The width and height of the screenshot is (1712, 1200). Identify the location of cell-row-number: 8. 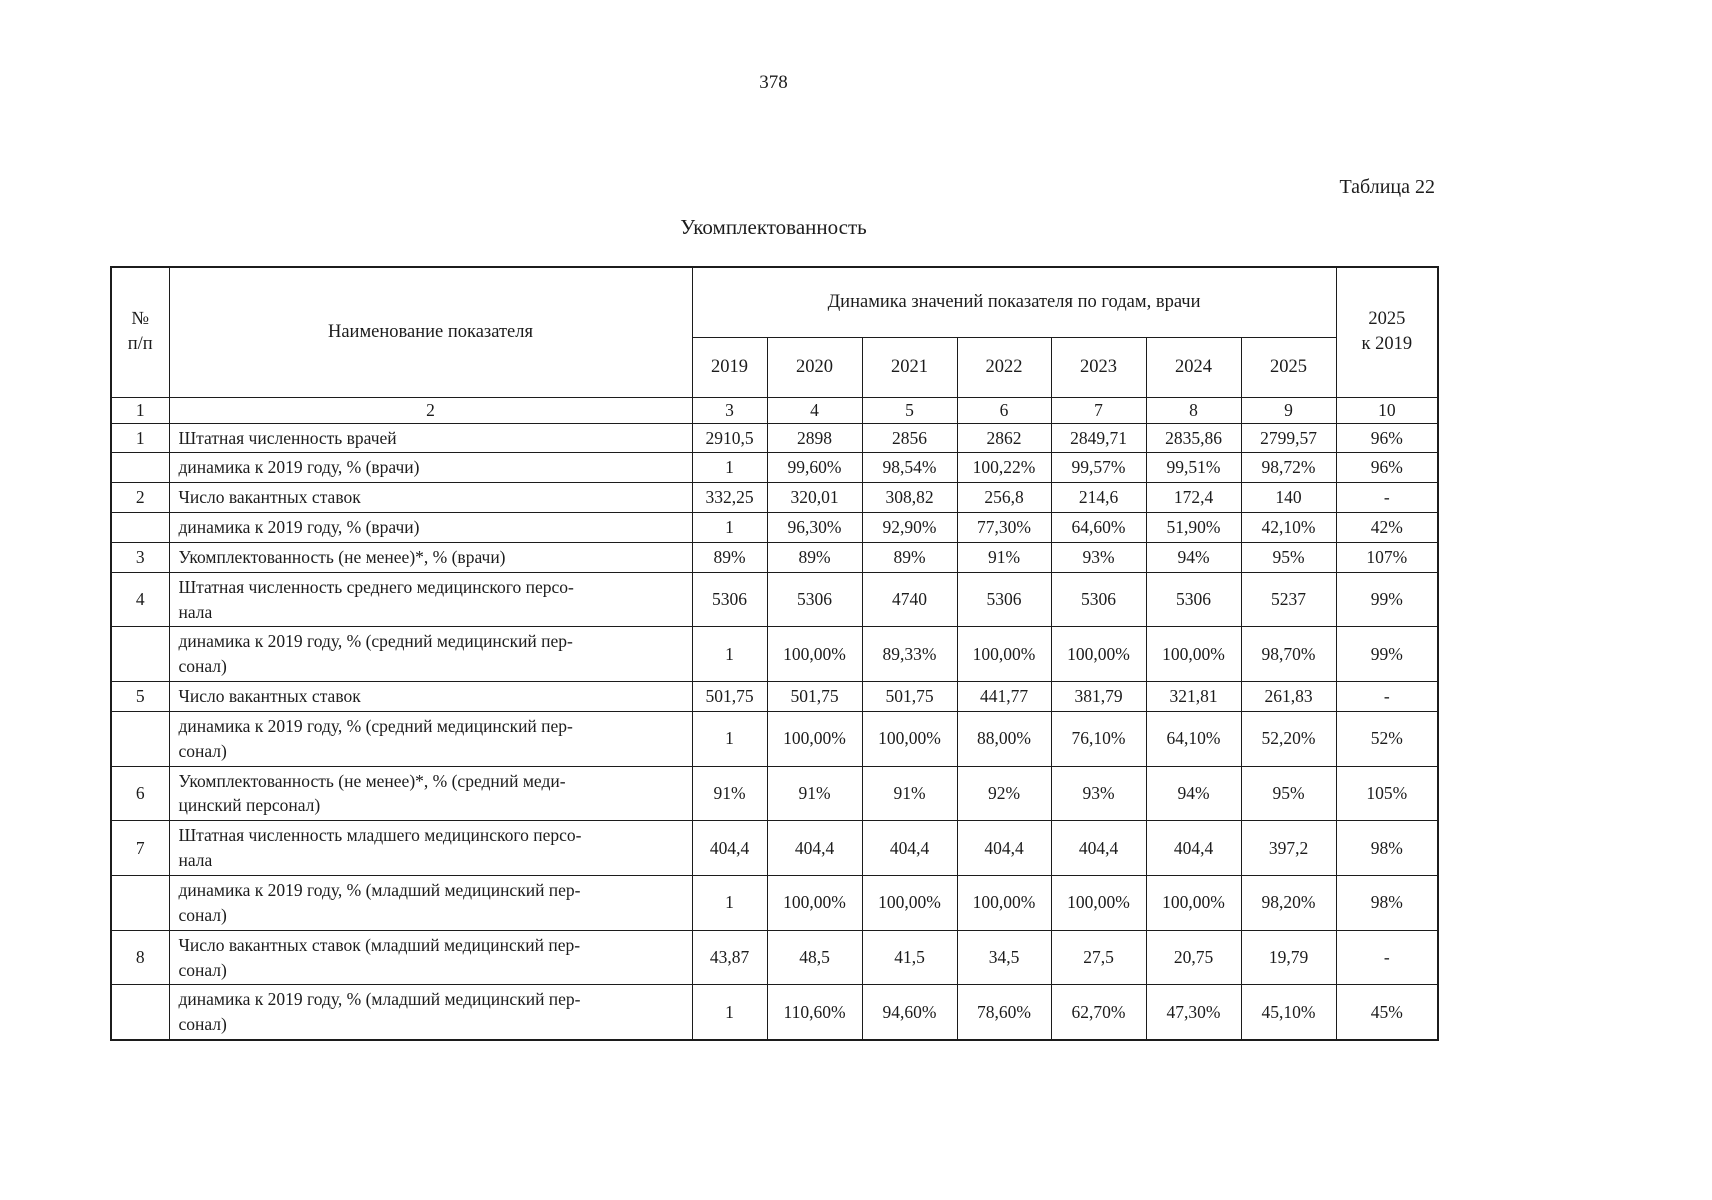
(140, 957).